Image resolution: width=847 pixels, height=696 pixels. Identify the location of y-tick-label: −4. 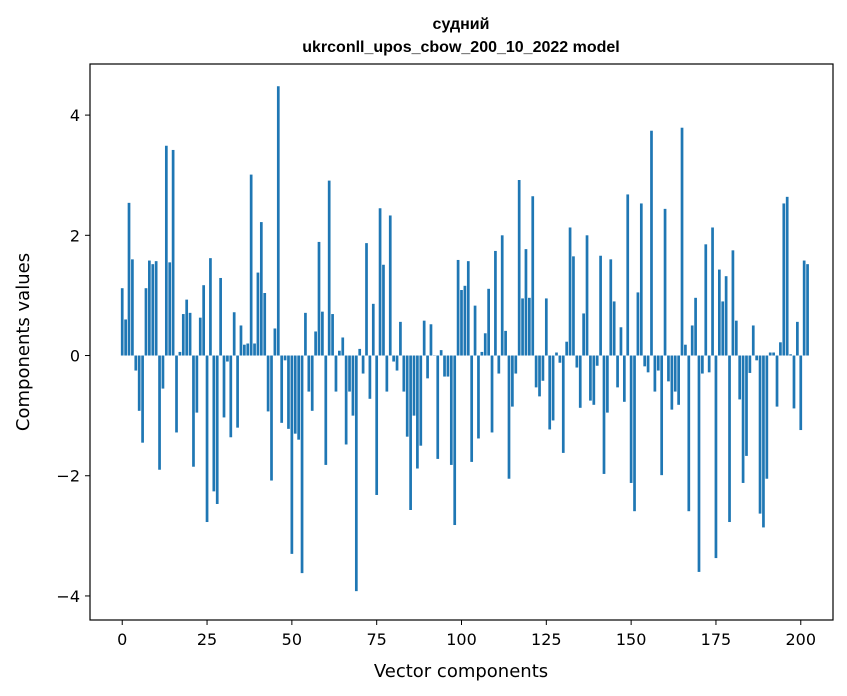
(68, 596).